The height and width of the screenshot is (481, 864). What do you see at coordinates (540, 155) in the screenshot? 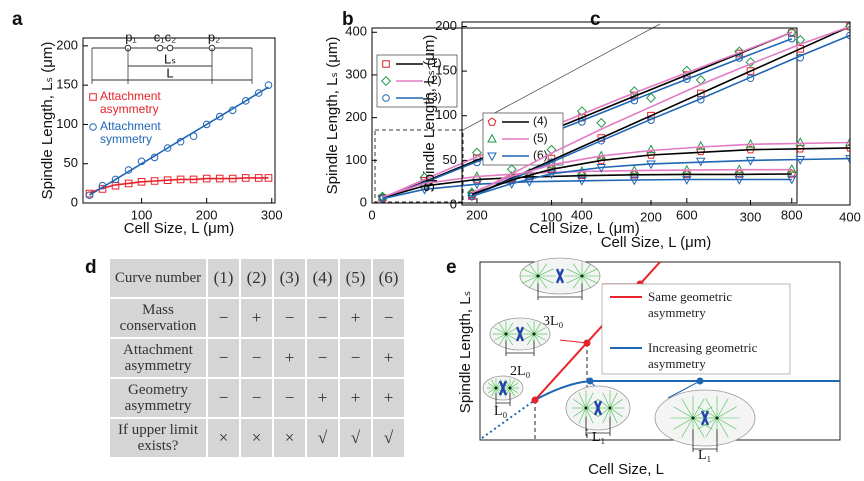
I see `legend-label: (6)` at bounding box center [540, 155].